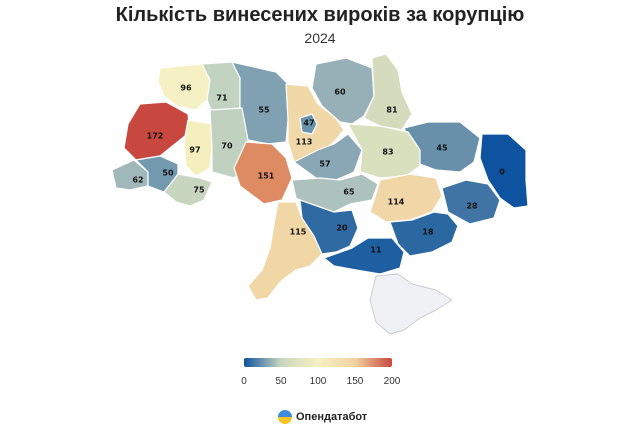  I want to click on region-value-chernihiv: 60, so click(340, 92).